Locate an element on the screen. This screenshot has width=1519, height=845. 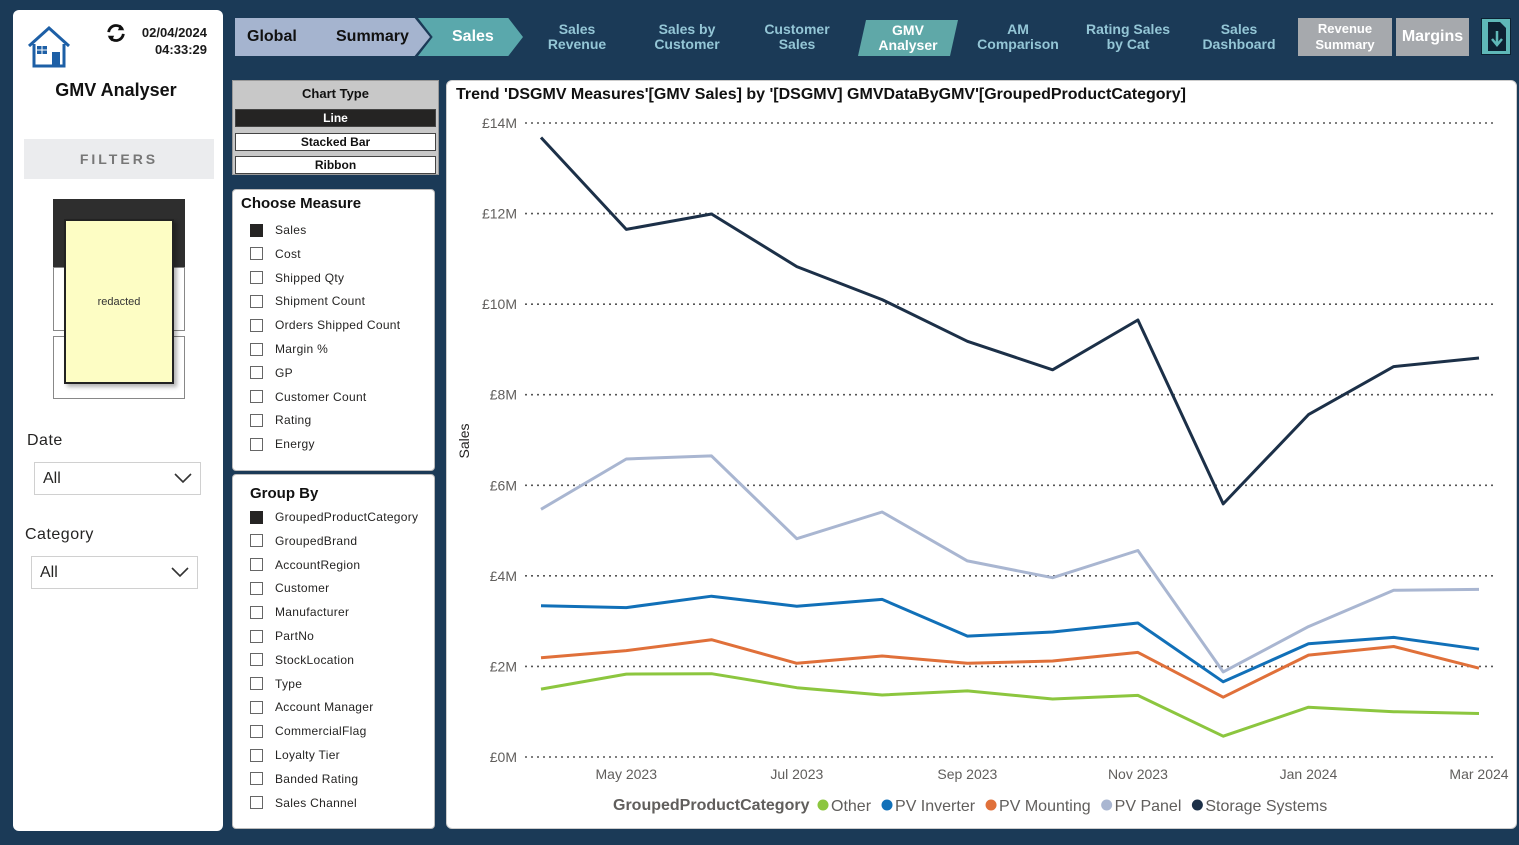
nav-sales-revenue: Sales Revenue is located at coordinates (577, 37).